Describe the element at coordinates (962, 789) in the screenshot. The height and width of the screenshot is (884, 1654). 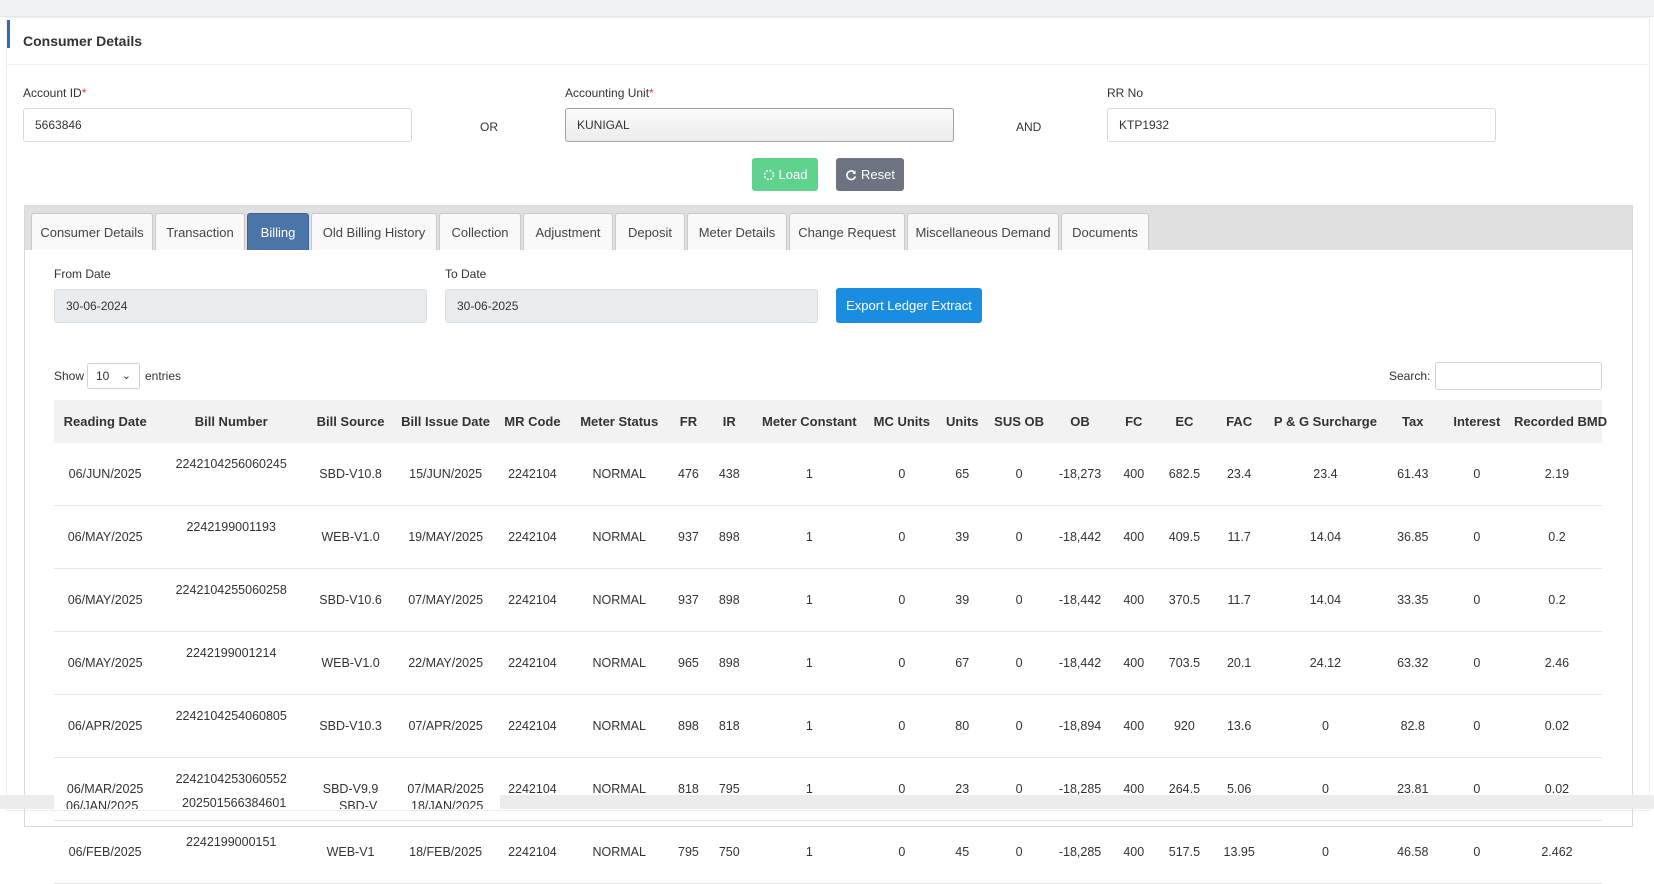
I see `table-cell: 23` at that location.